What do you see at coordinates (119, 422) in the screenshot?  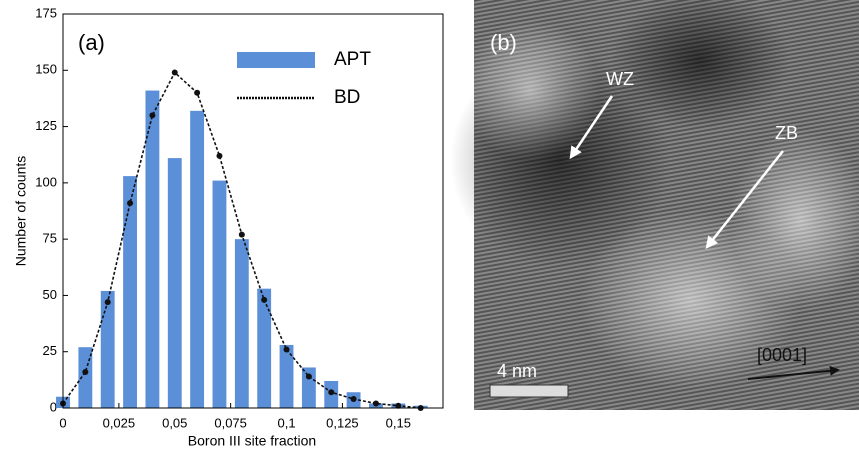 I see `x-tick-label: 0,025` at bounding box center [119, 422].